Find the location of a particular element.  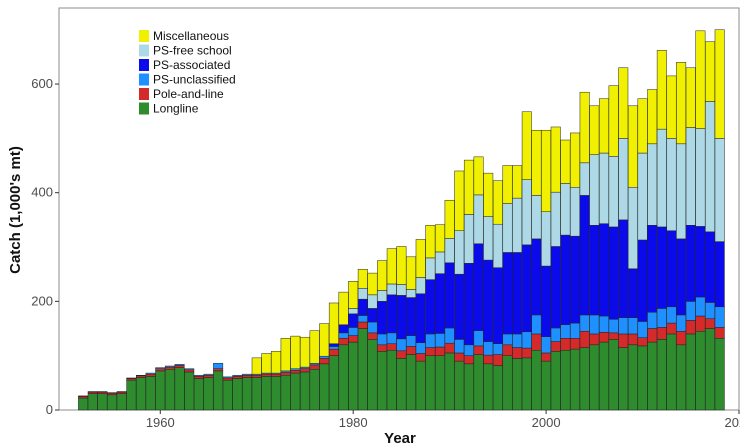

bar-longline-1959 is located at coordinates (150, 393).